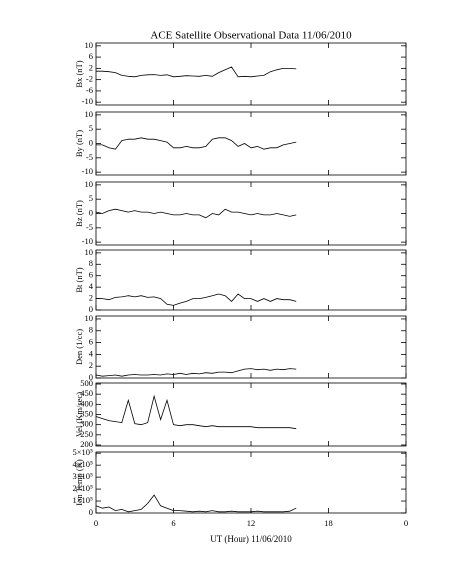  Describe the element at coordinates (86, 413) in the screenshot. I see `y-tick-label: 350` at that location.